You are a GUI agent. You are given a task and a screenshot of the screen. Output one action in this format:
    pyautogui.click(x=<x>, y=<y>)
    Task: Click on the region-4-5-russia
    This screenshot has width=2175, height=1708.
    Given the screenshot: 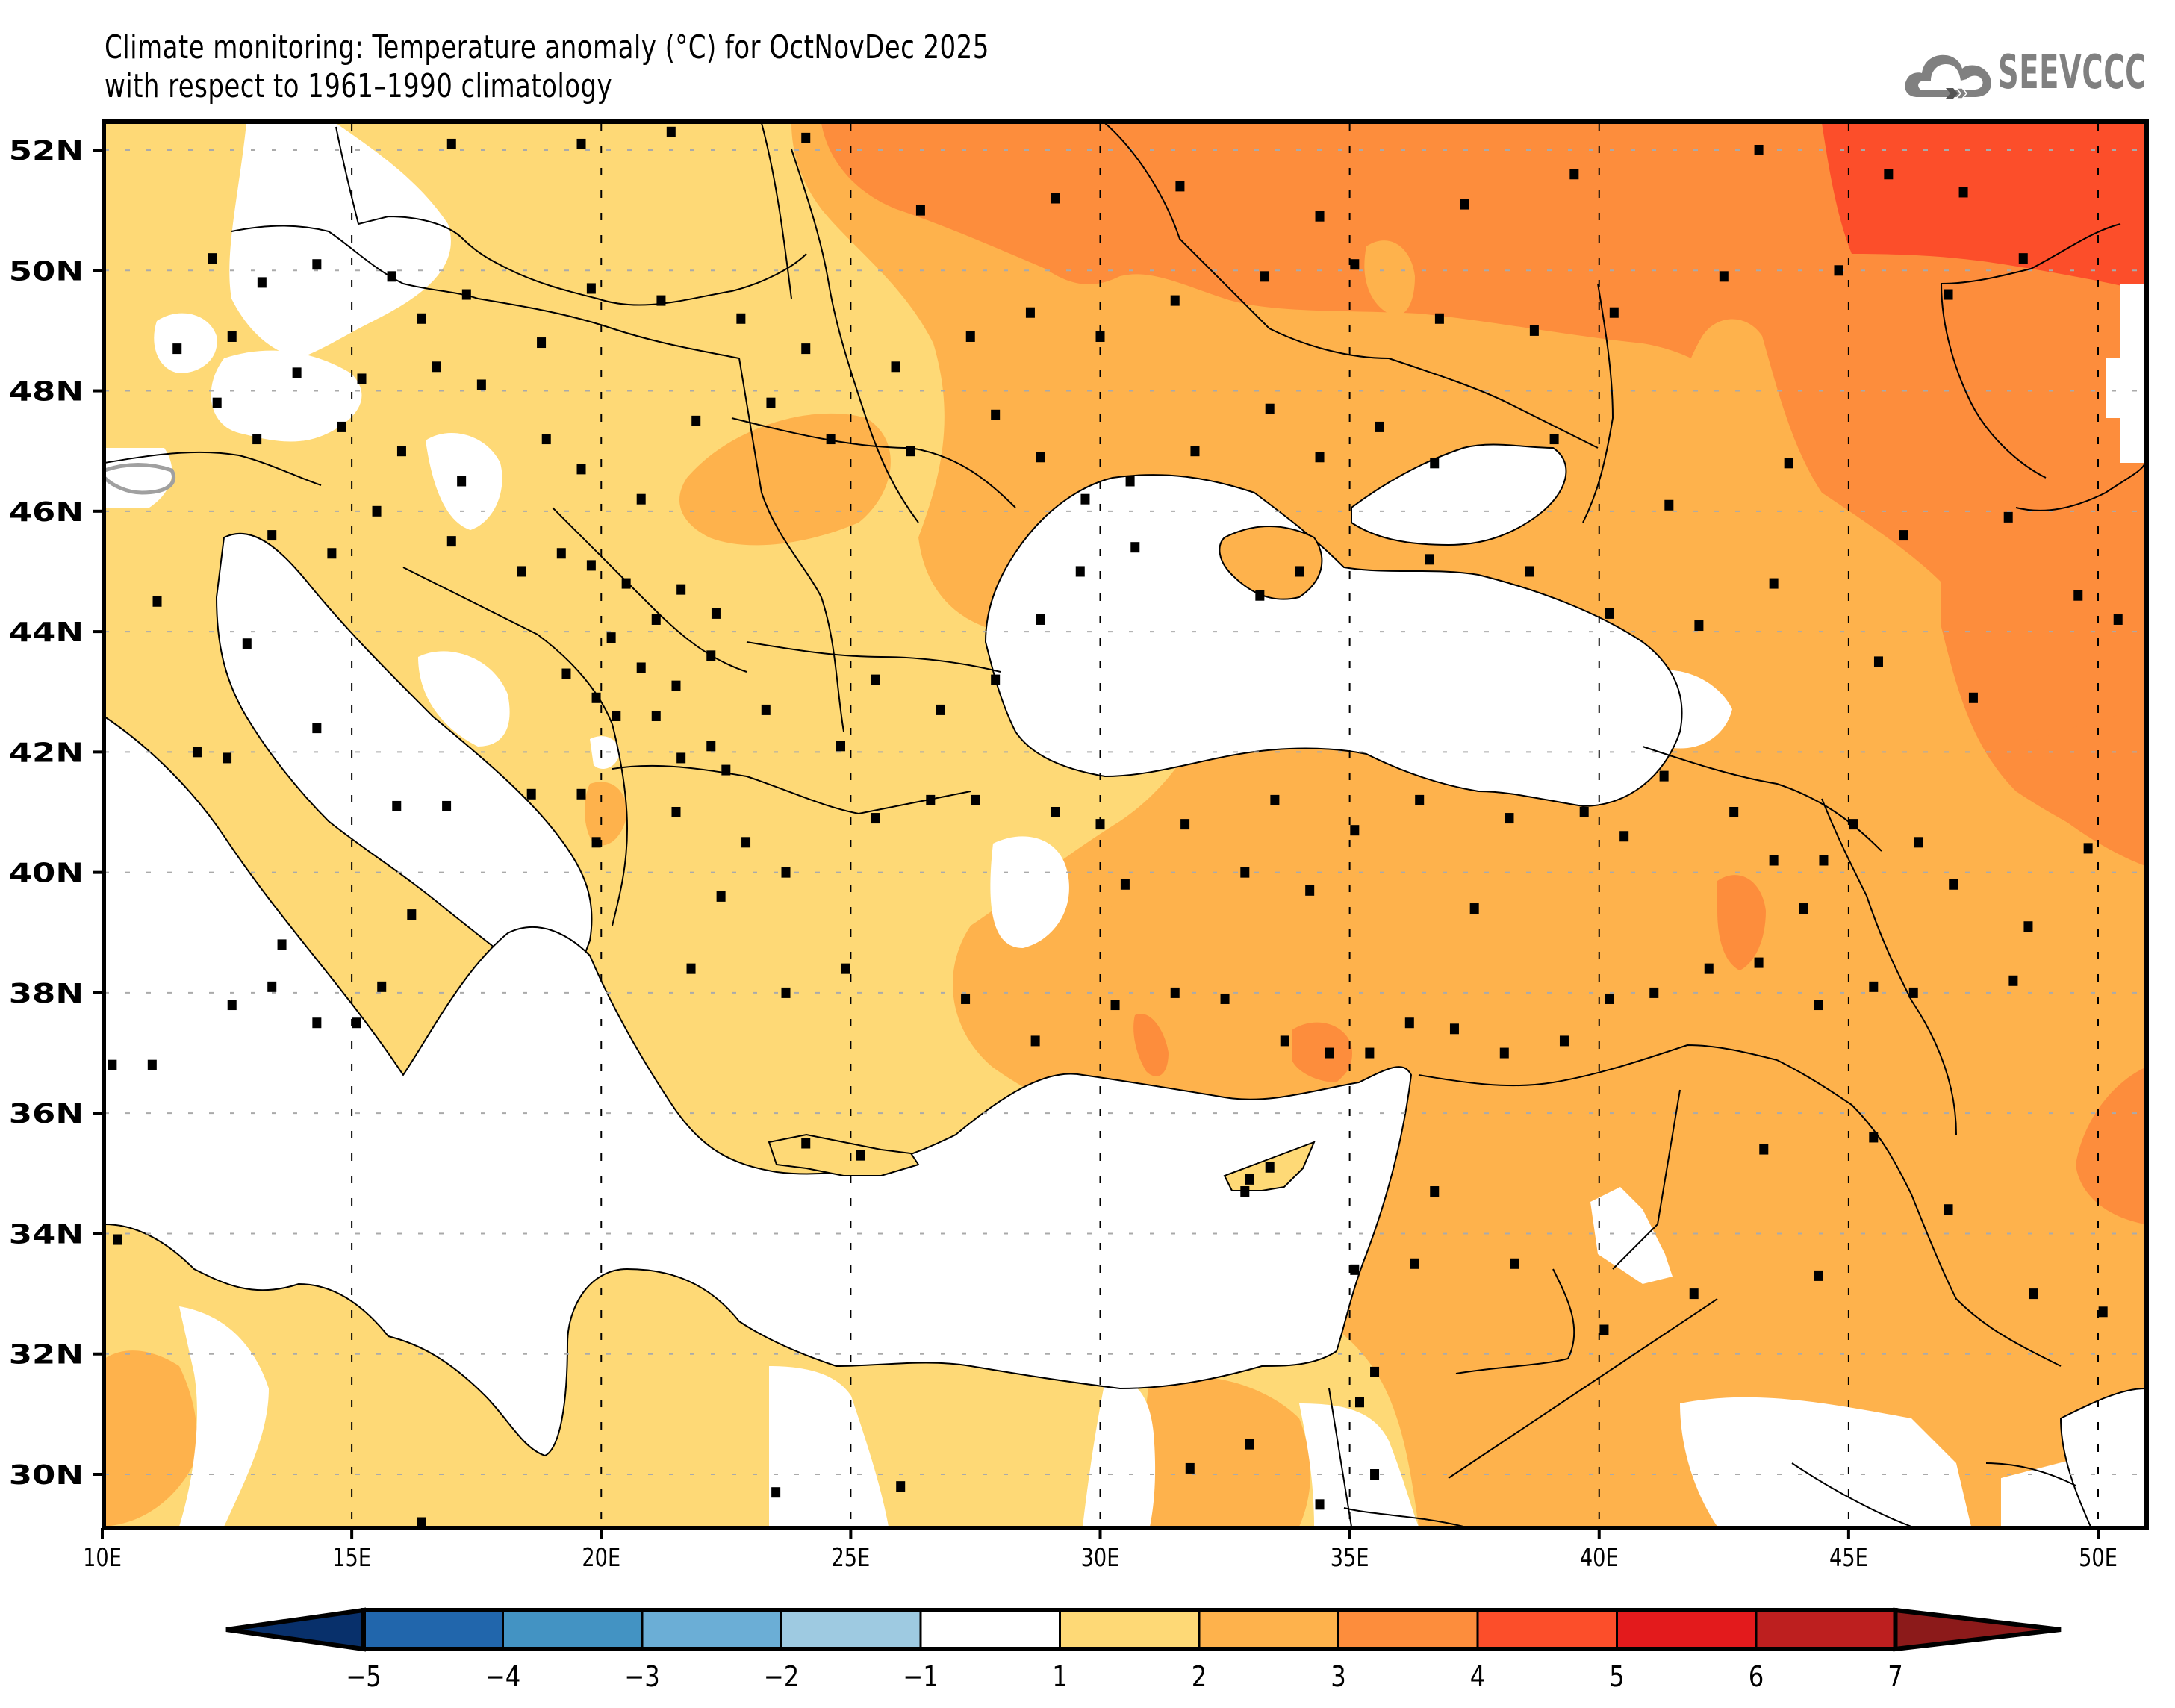 What is the action you would take?
    pyautogui.click(x=1983, y=207)
    